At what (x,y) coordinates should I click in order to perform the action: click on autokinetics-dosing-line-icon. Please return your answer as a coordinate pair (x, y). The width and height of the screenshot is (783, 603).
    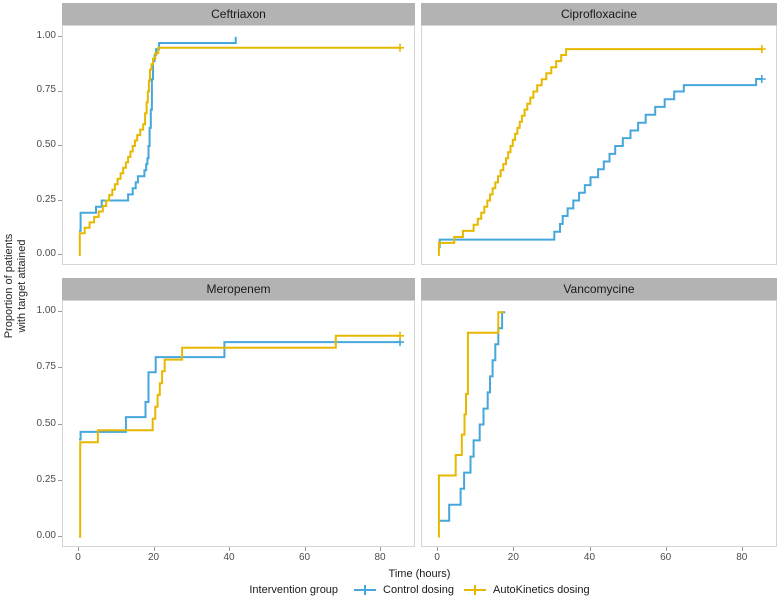
    Looking at the image, I should click on (474, 590).